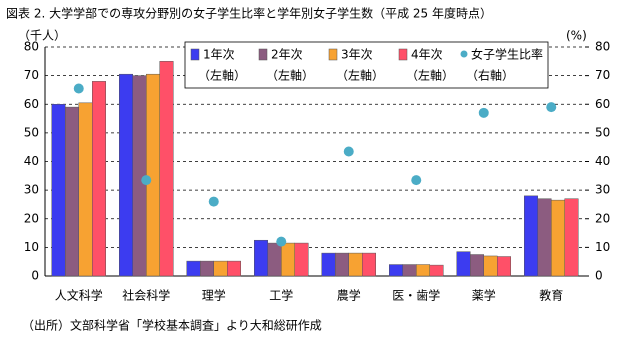 The height and width of the screenshot is (358, 634). I want to click on x-tick-label: 教育, so click(551, 295).